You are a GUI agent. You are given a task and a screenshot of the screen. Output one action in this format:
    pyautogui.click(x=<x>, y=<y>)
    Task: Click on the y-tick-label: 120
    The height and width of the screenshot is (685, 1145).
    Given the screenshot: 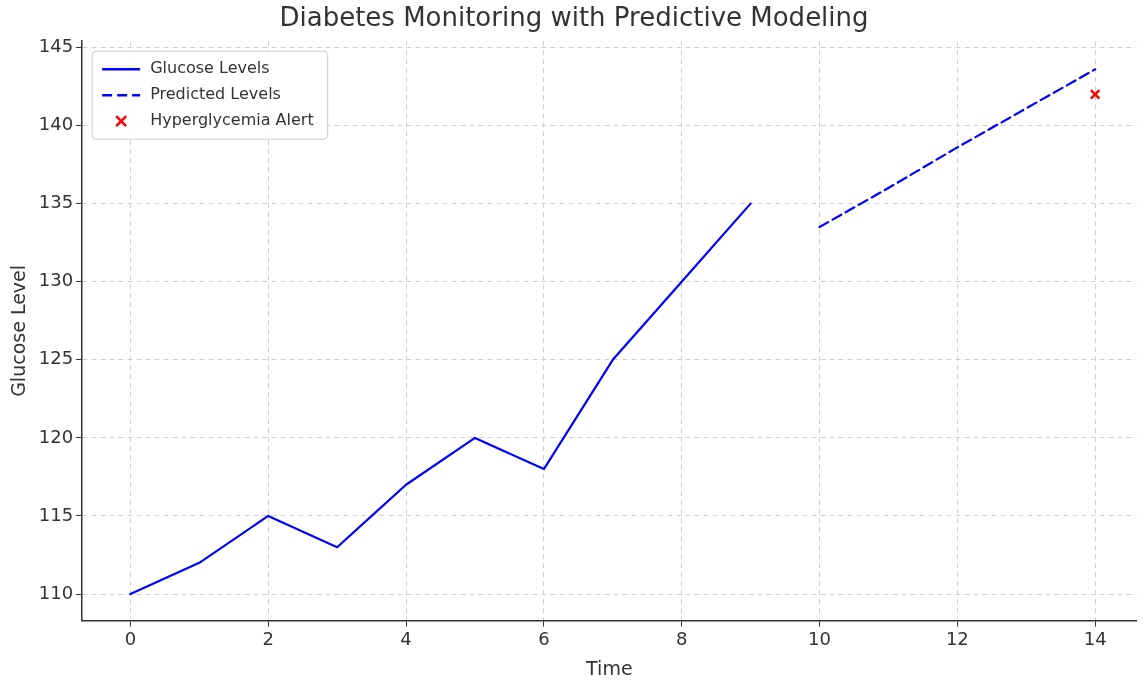 What is the action you would take?
    pyautogui.click(x=56, y=436)
    